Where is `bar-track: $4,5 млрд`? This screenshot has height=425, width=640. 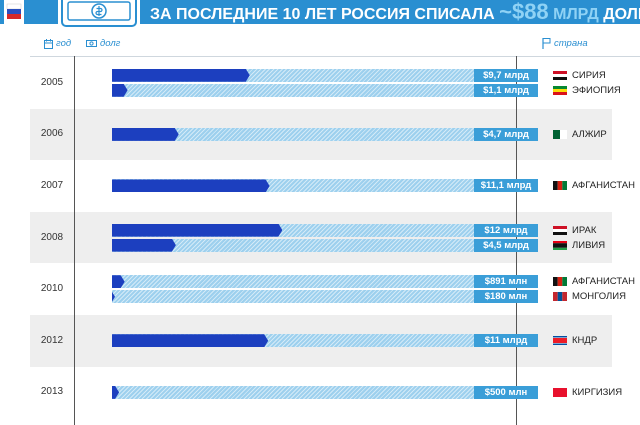 bar-track: $4,5 млрд is located at coordinates (325, 245).